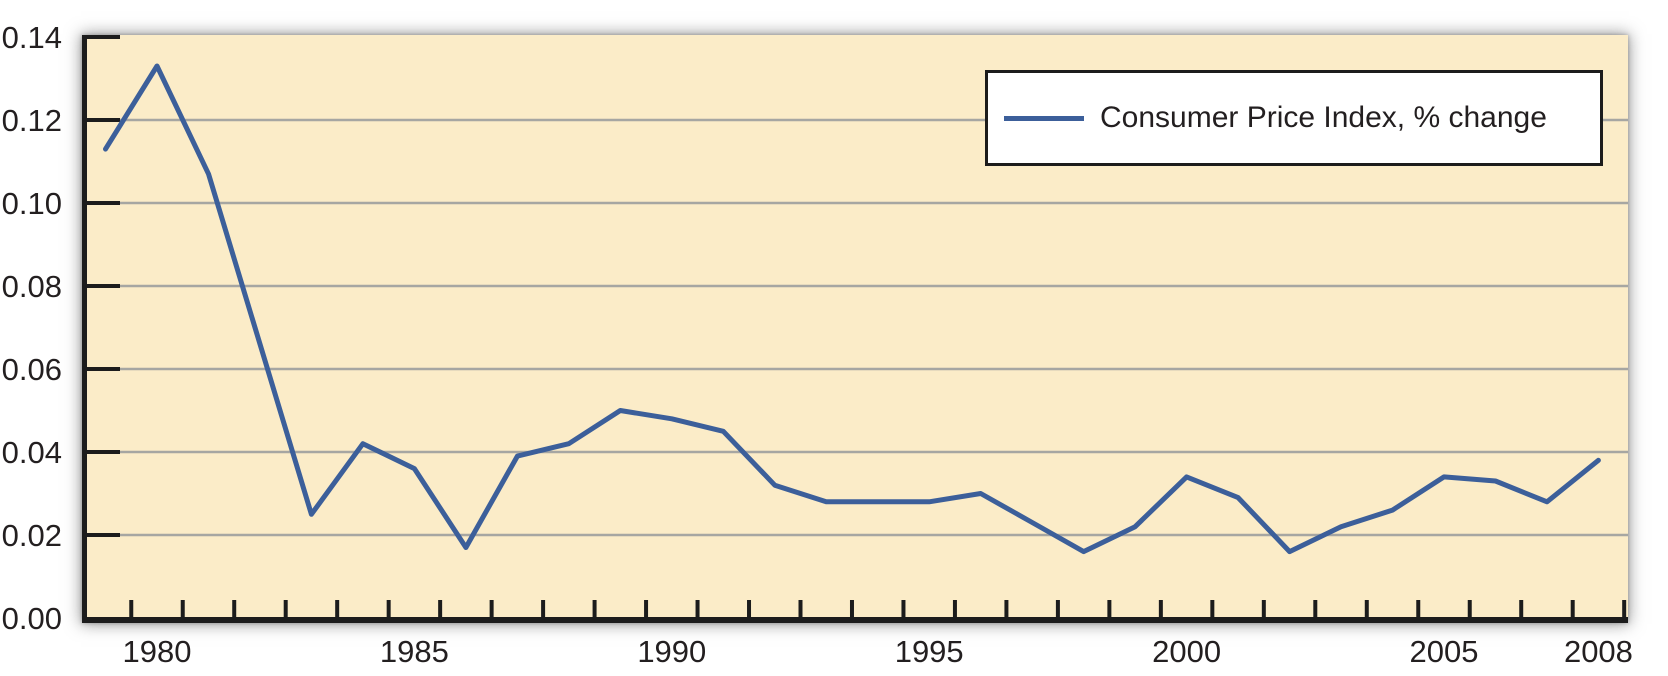 The width and height of the screenshot is (1668, 676). I want to click on legend-label: Consumer Price Index, % change, so click(1323, 117).